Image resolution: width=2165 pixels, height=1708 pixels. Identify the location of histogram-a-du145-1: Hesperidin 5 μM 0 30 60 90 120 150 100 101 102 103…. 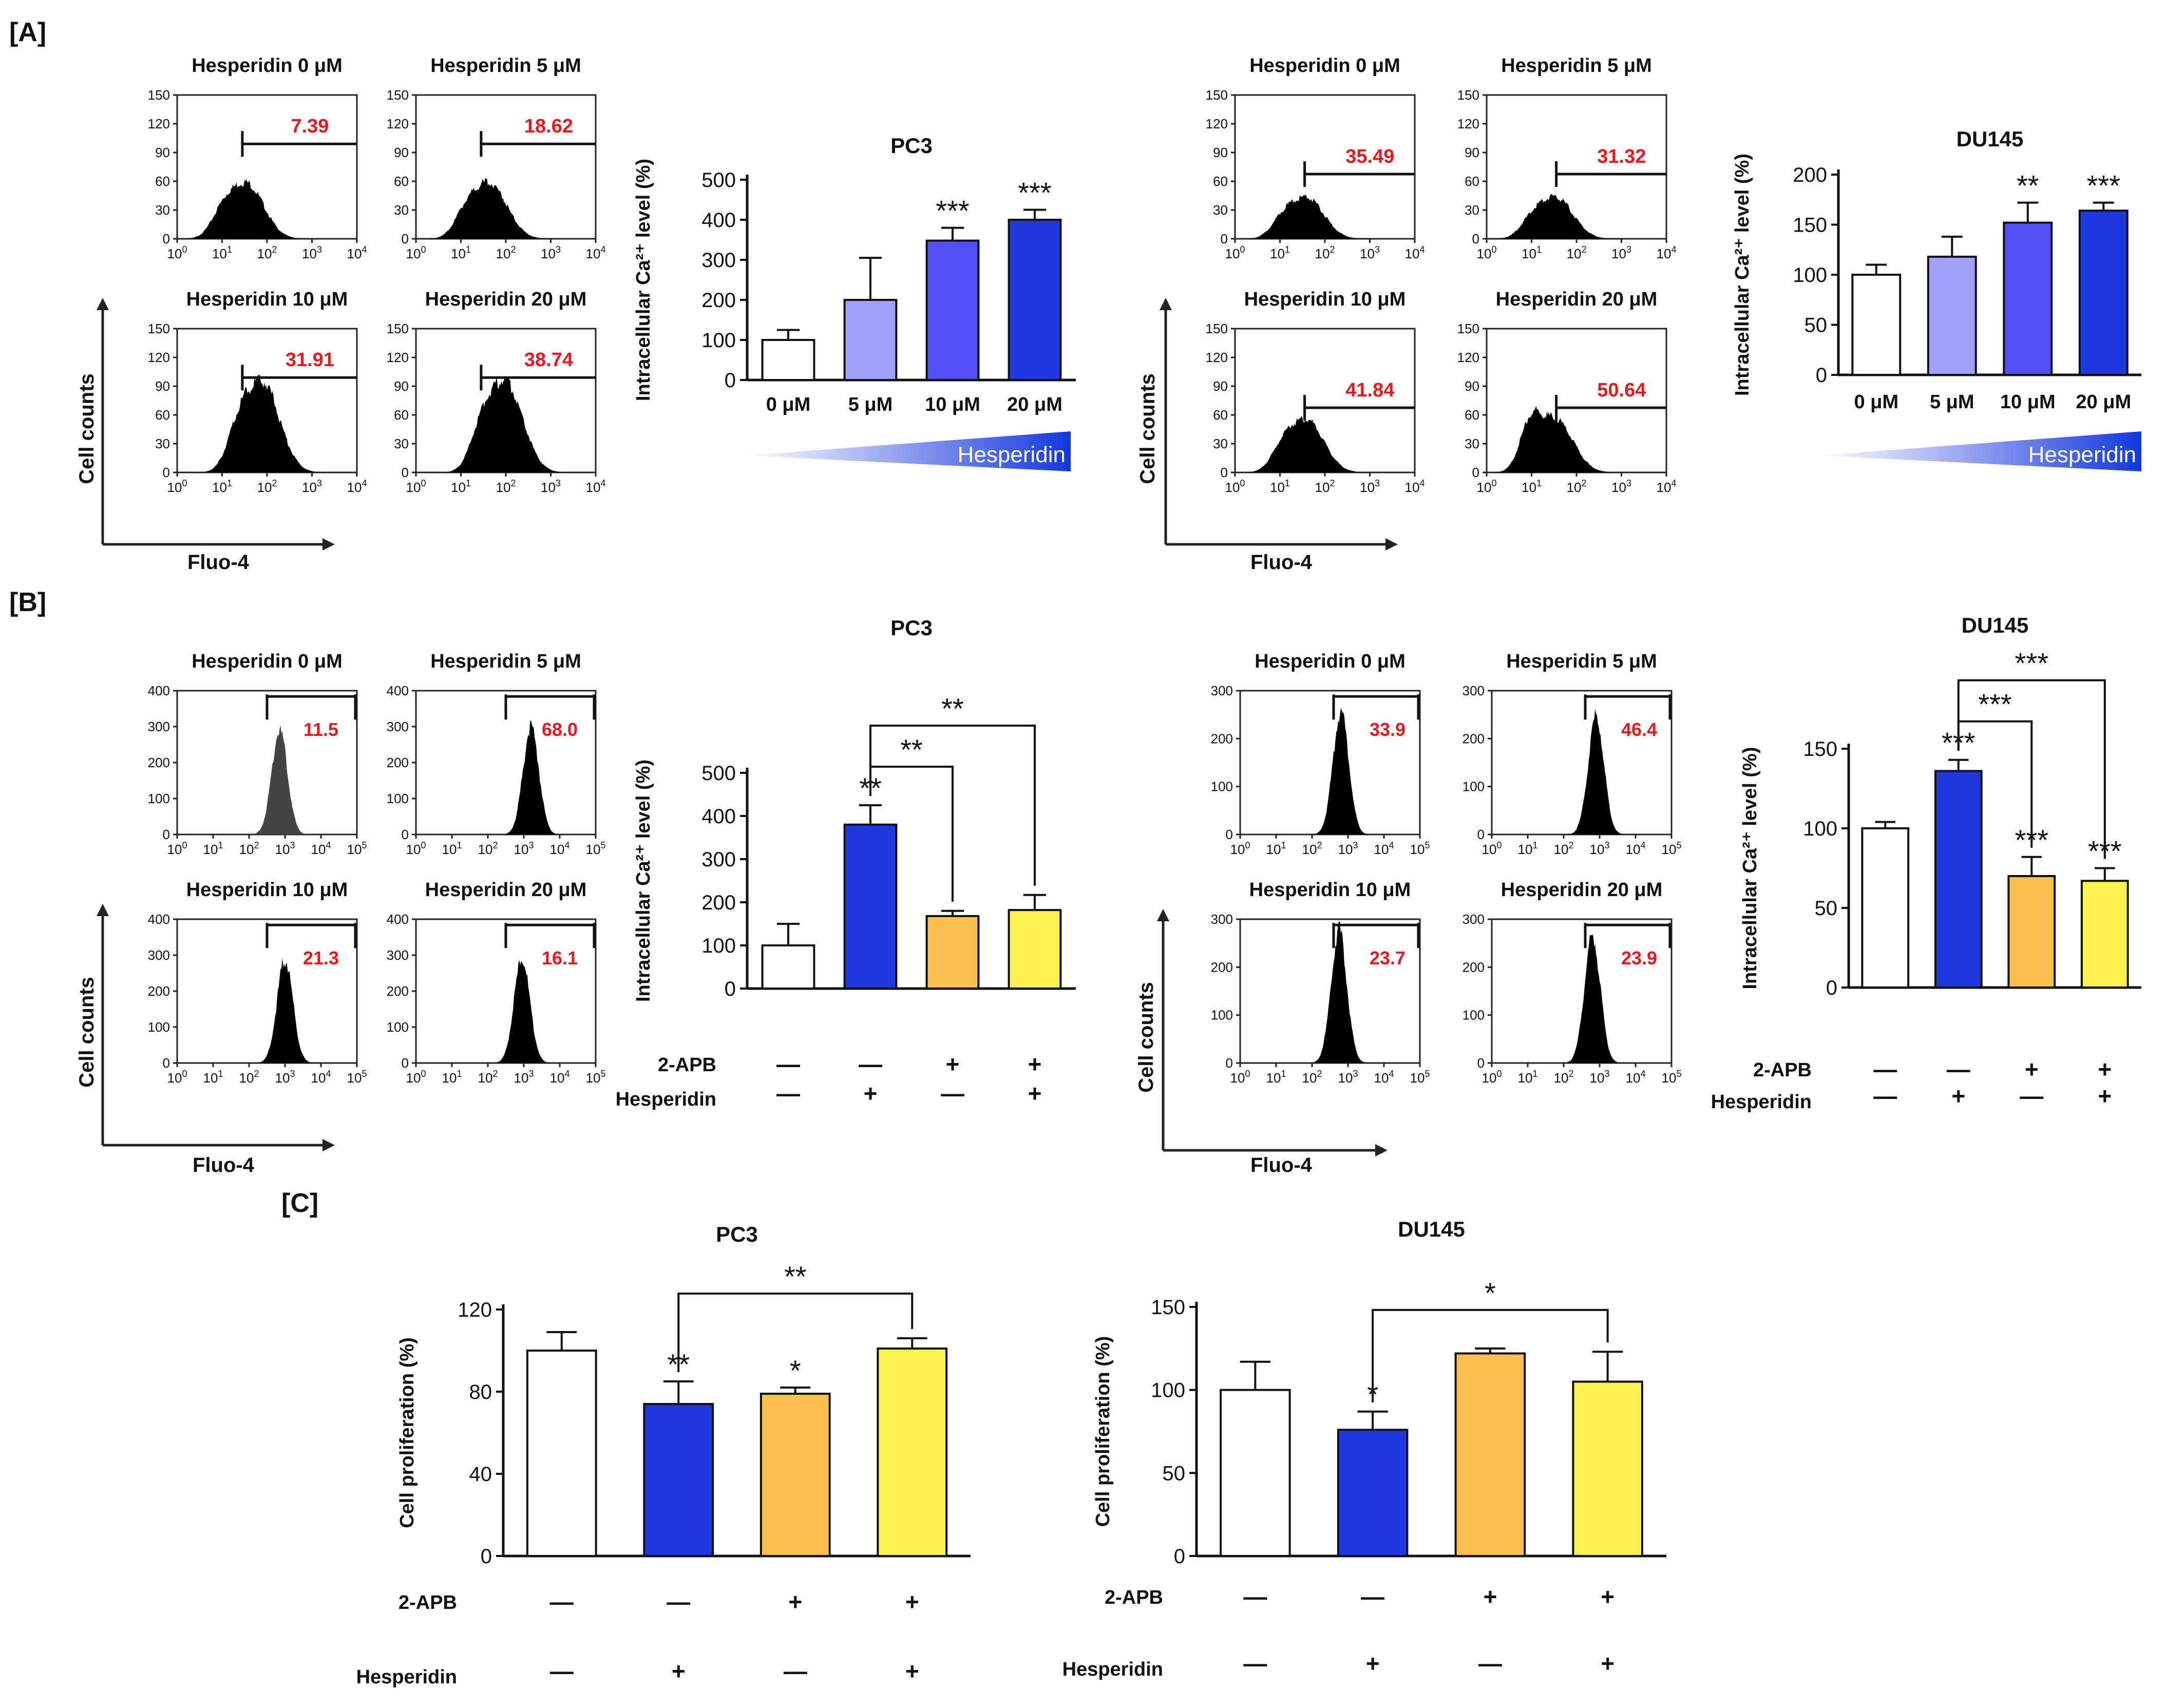
(1567, 158).